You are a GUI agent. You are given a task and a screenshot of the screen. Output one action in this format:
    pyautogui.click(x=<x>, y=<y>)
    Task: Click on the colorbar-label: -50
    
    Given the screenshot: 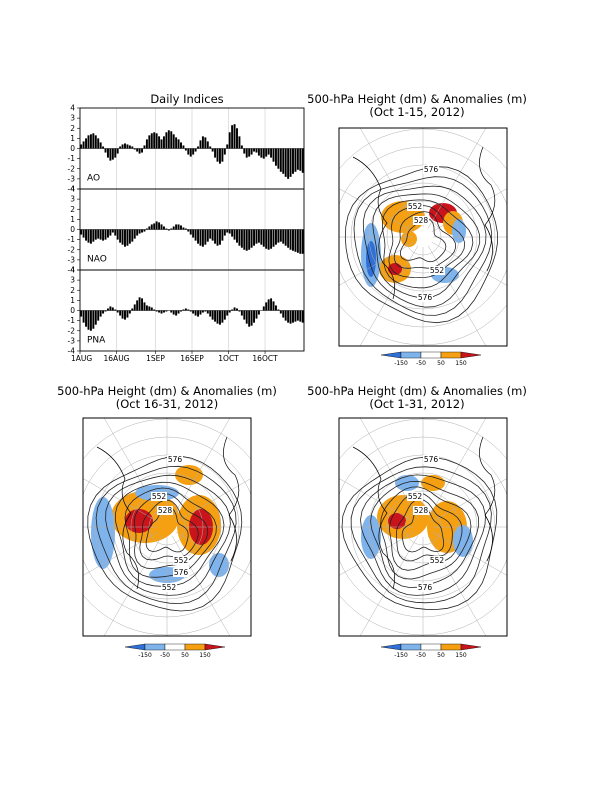 What is the action you would take?
    pyautogui.click(x=165, y=655)
    